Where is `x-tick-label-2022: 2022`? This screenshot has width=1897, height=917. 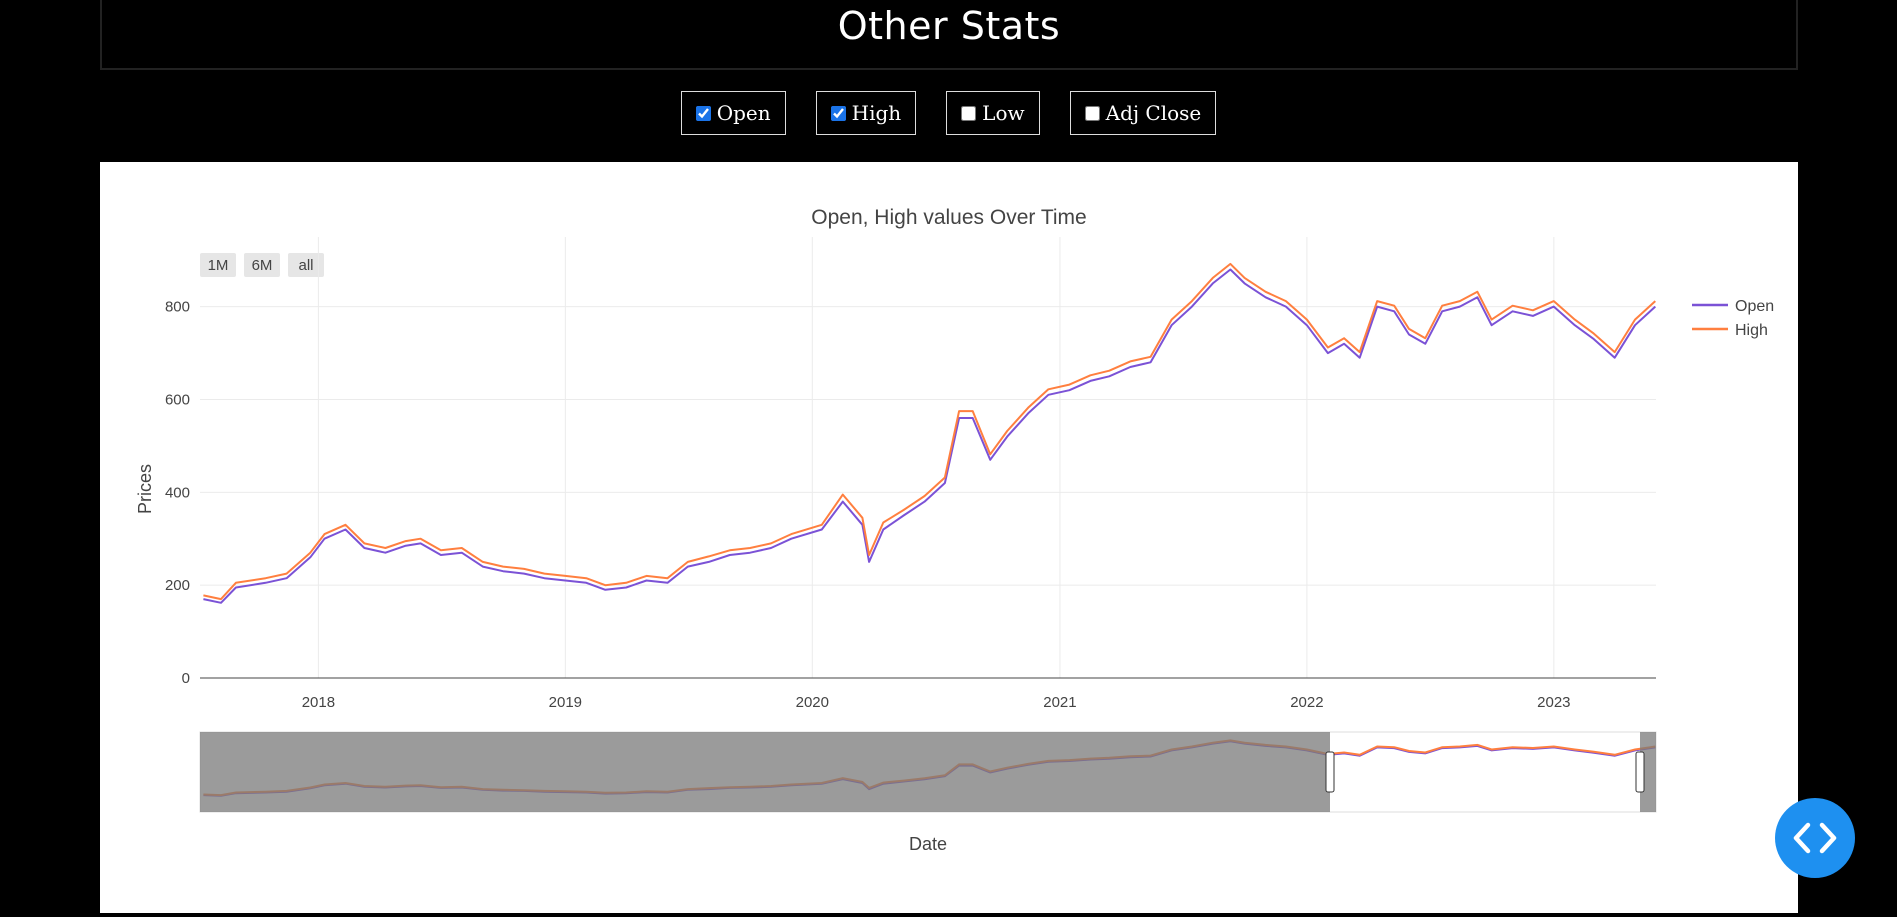
x-tick-label-2022: 2022 is located at coordinates (1306, 702).